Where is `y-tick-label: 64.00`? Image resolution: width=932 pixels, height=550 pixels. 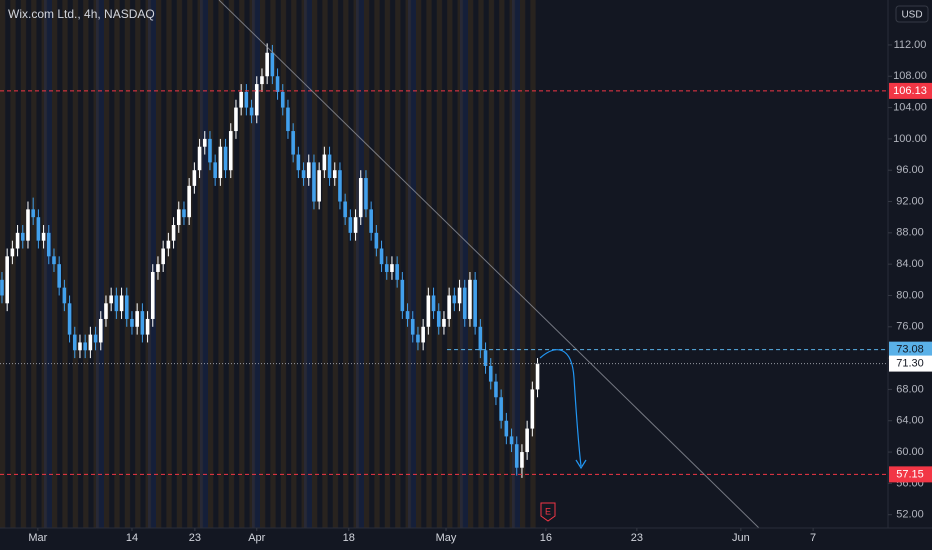 y-tick-label: 64.00 is located at coordinates (910, 421).